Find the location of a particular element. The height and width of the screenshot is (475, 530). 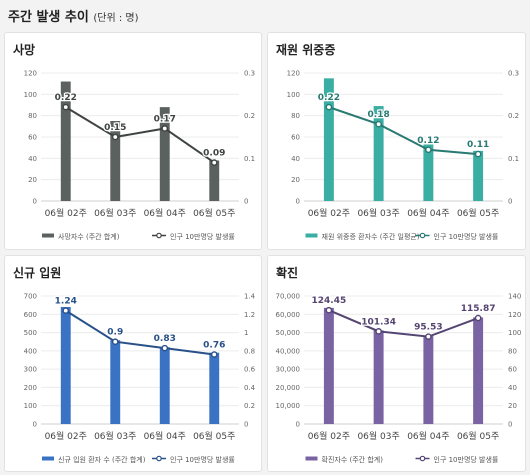

y-tick-label: 30,000 is located at coordinates (288, 370).